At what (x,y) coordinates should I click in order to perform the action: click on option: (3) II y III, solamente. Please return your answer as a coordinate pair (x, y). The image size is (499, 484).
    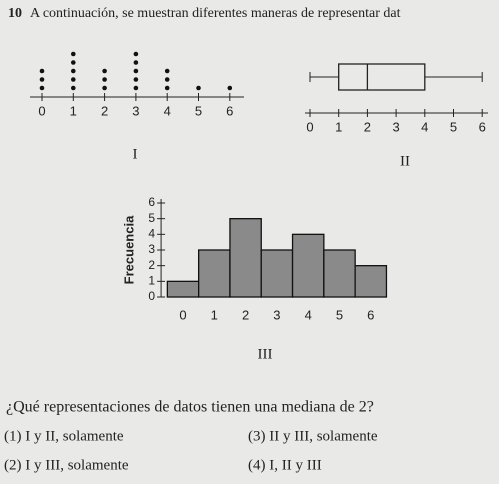
    Looking at the image, I should click on (313, 436).